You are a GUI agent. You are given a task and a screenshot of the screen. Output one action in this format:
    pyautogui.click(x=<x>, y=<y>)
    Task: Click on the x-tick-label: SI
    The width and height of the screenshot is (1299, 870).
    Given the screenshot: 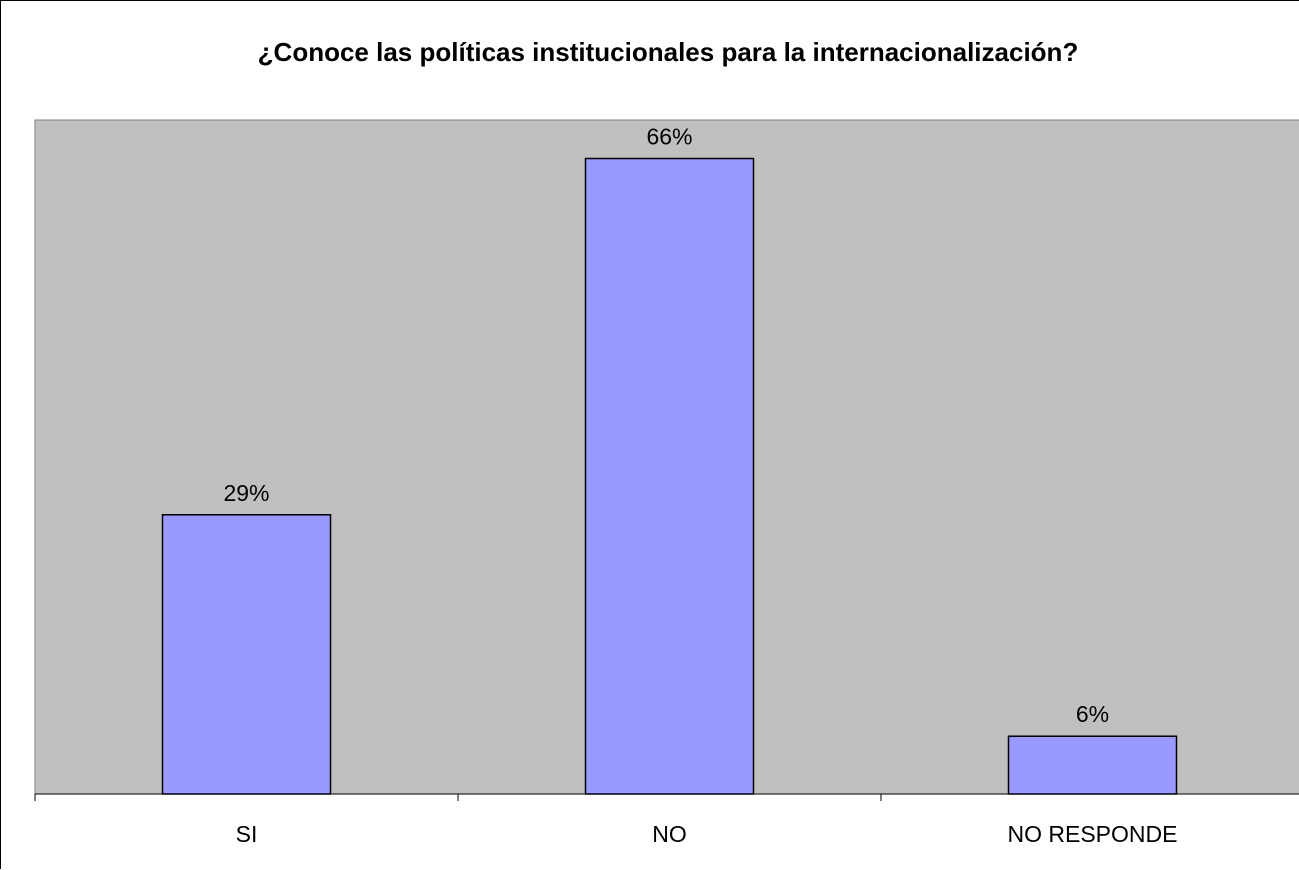 What is the action you would take?
    pyautogui.click(x=247, y=834)
    